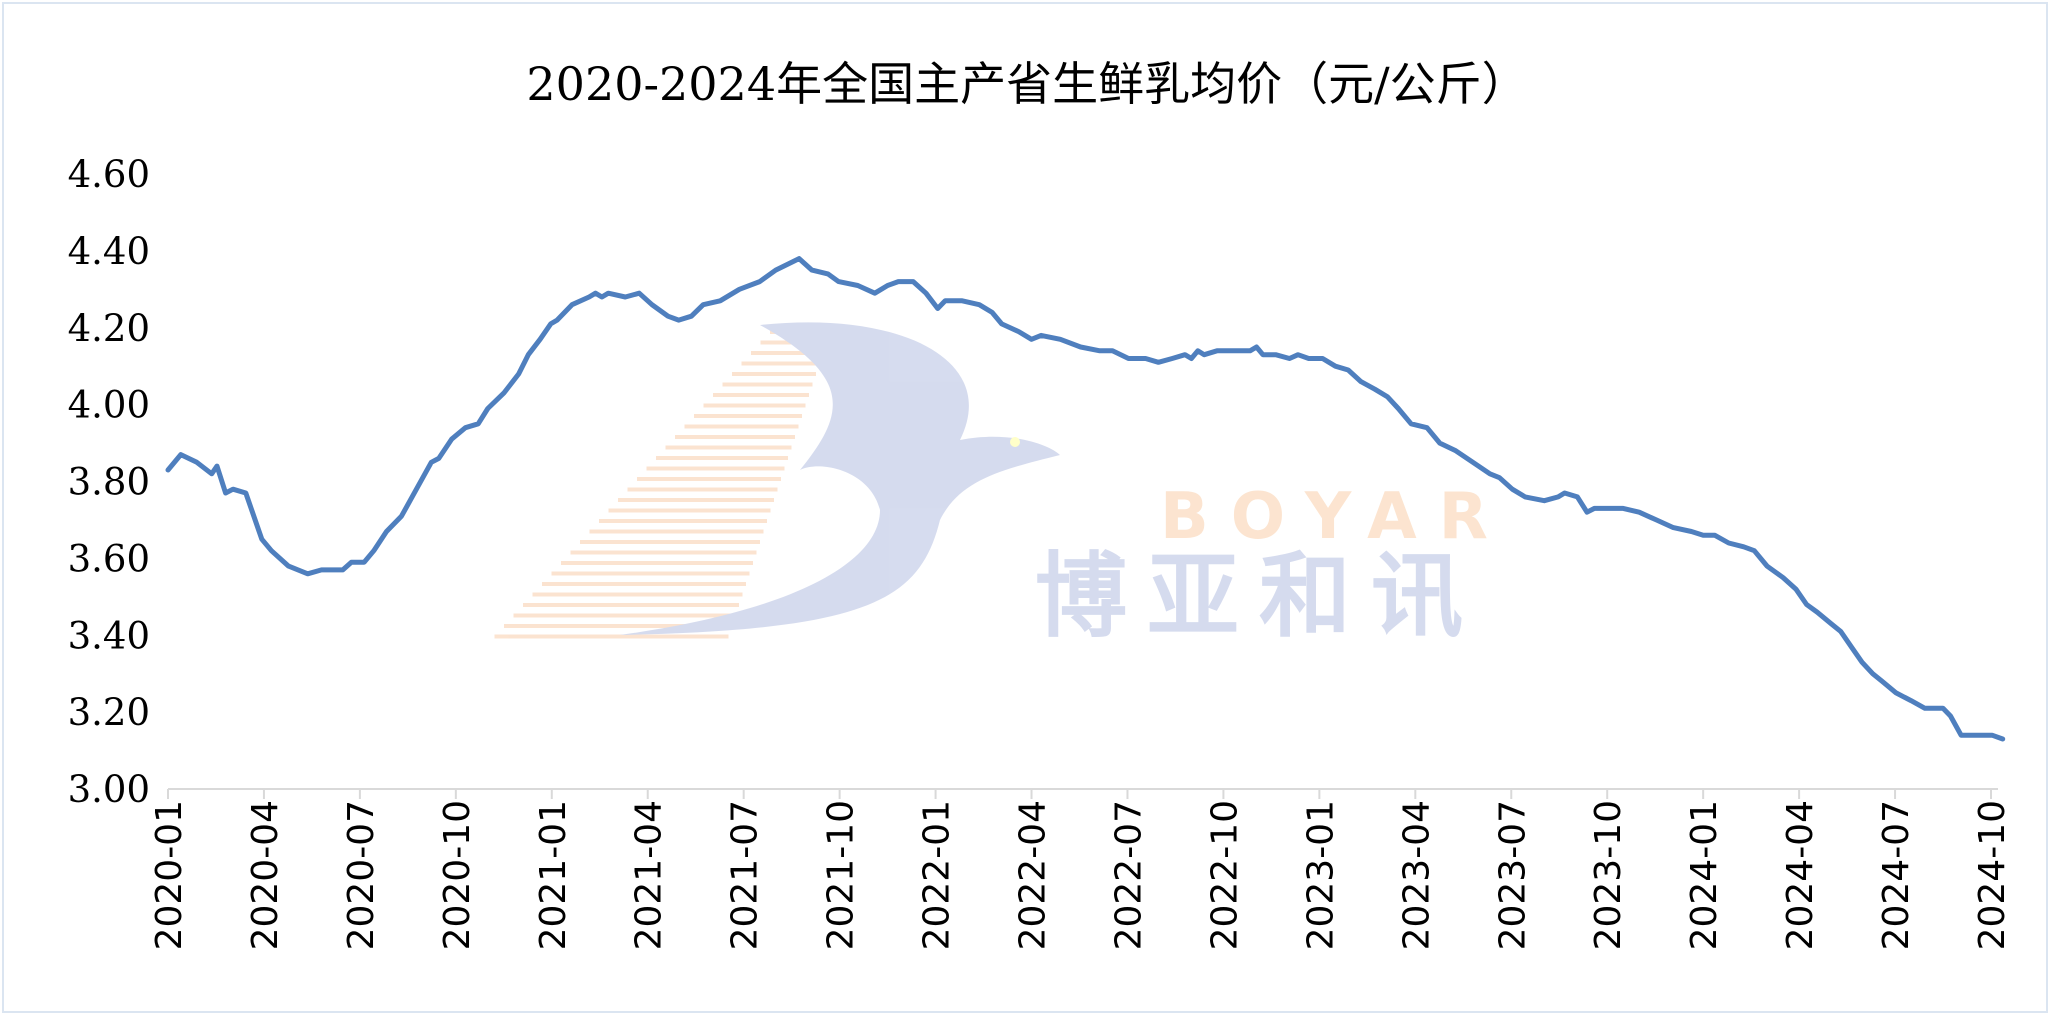 The image size is (2054, 1019). Describe the element at coordinates (457, 875) in the screenshot. I see `x-tick-label: 2020-10` at that location.